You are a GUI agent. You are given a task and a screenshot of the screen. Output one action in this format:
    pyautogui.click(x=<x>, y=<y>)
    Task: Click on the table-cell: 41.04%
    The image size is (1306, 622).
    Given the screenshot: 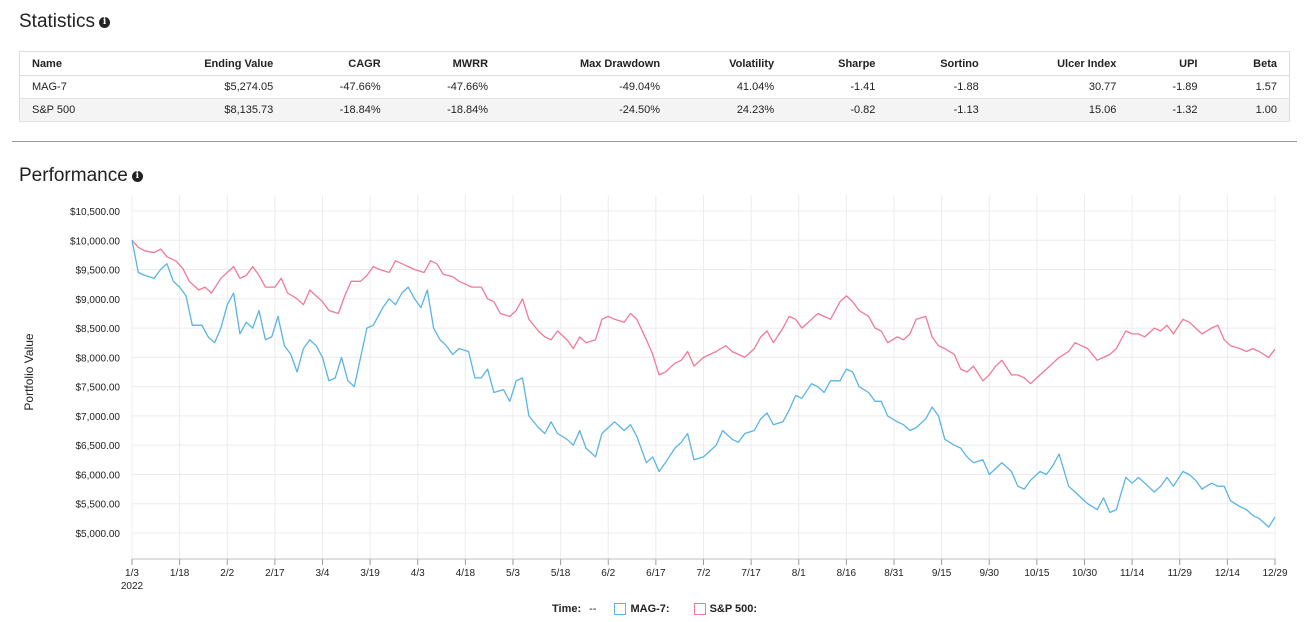 What is the action you would take?
    pyautogui.click(x=729, y=87)
    